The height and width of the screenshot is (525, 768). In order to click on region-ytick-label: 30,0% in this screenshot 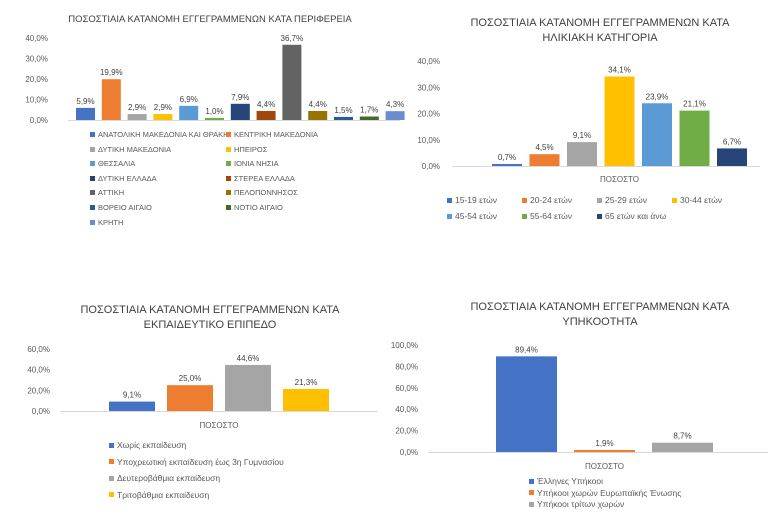, I will do `click(36, 59)`.